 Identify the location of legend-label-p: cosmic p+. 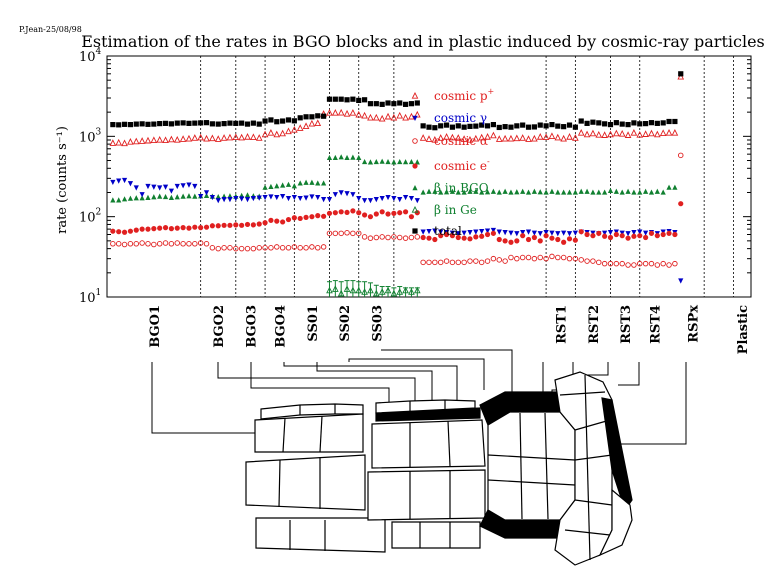
(464, 95).